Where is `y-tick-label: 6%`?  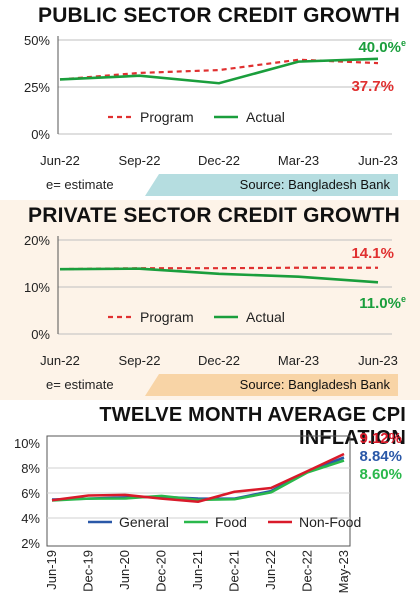 y-tick-label: 6% is located at coordinates (30, 493).